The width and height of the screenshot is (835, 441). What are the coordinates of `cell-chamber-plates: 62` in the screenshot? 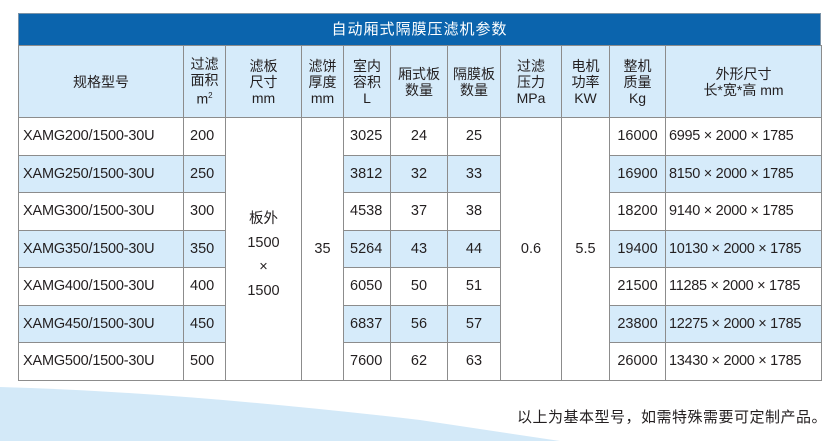 It's located at (419, 361).